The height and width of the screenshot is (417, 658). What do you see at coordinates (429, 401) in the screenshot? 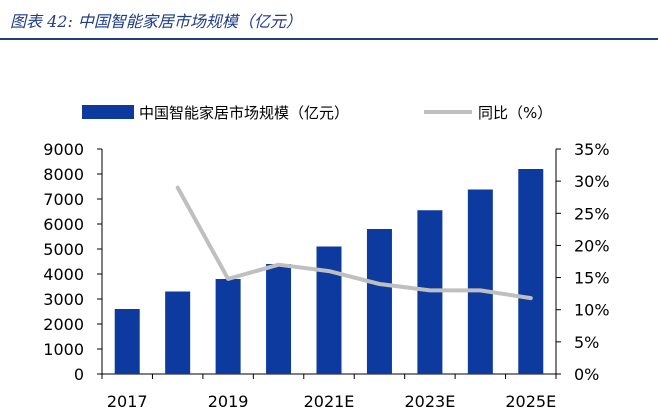
I see `x-axis-tick-label: 2023E` at bounding box center [429, 401].